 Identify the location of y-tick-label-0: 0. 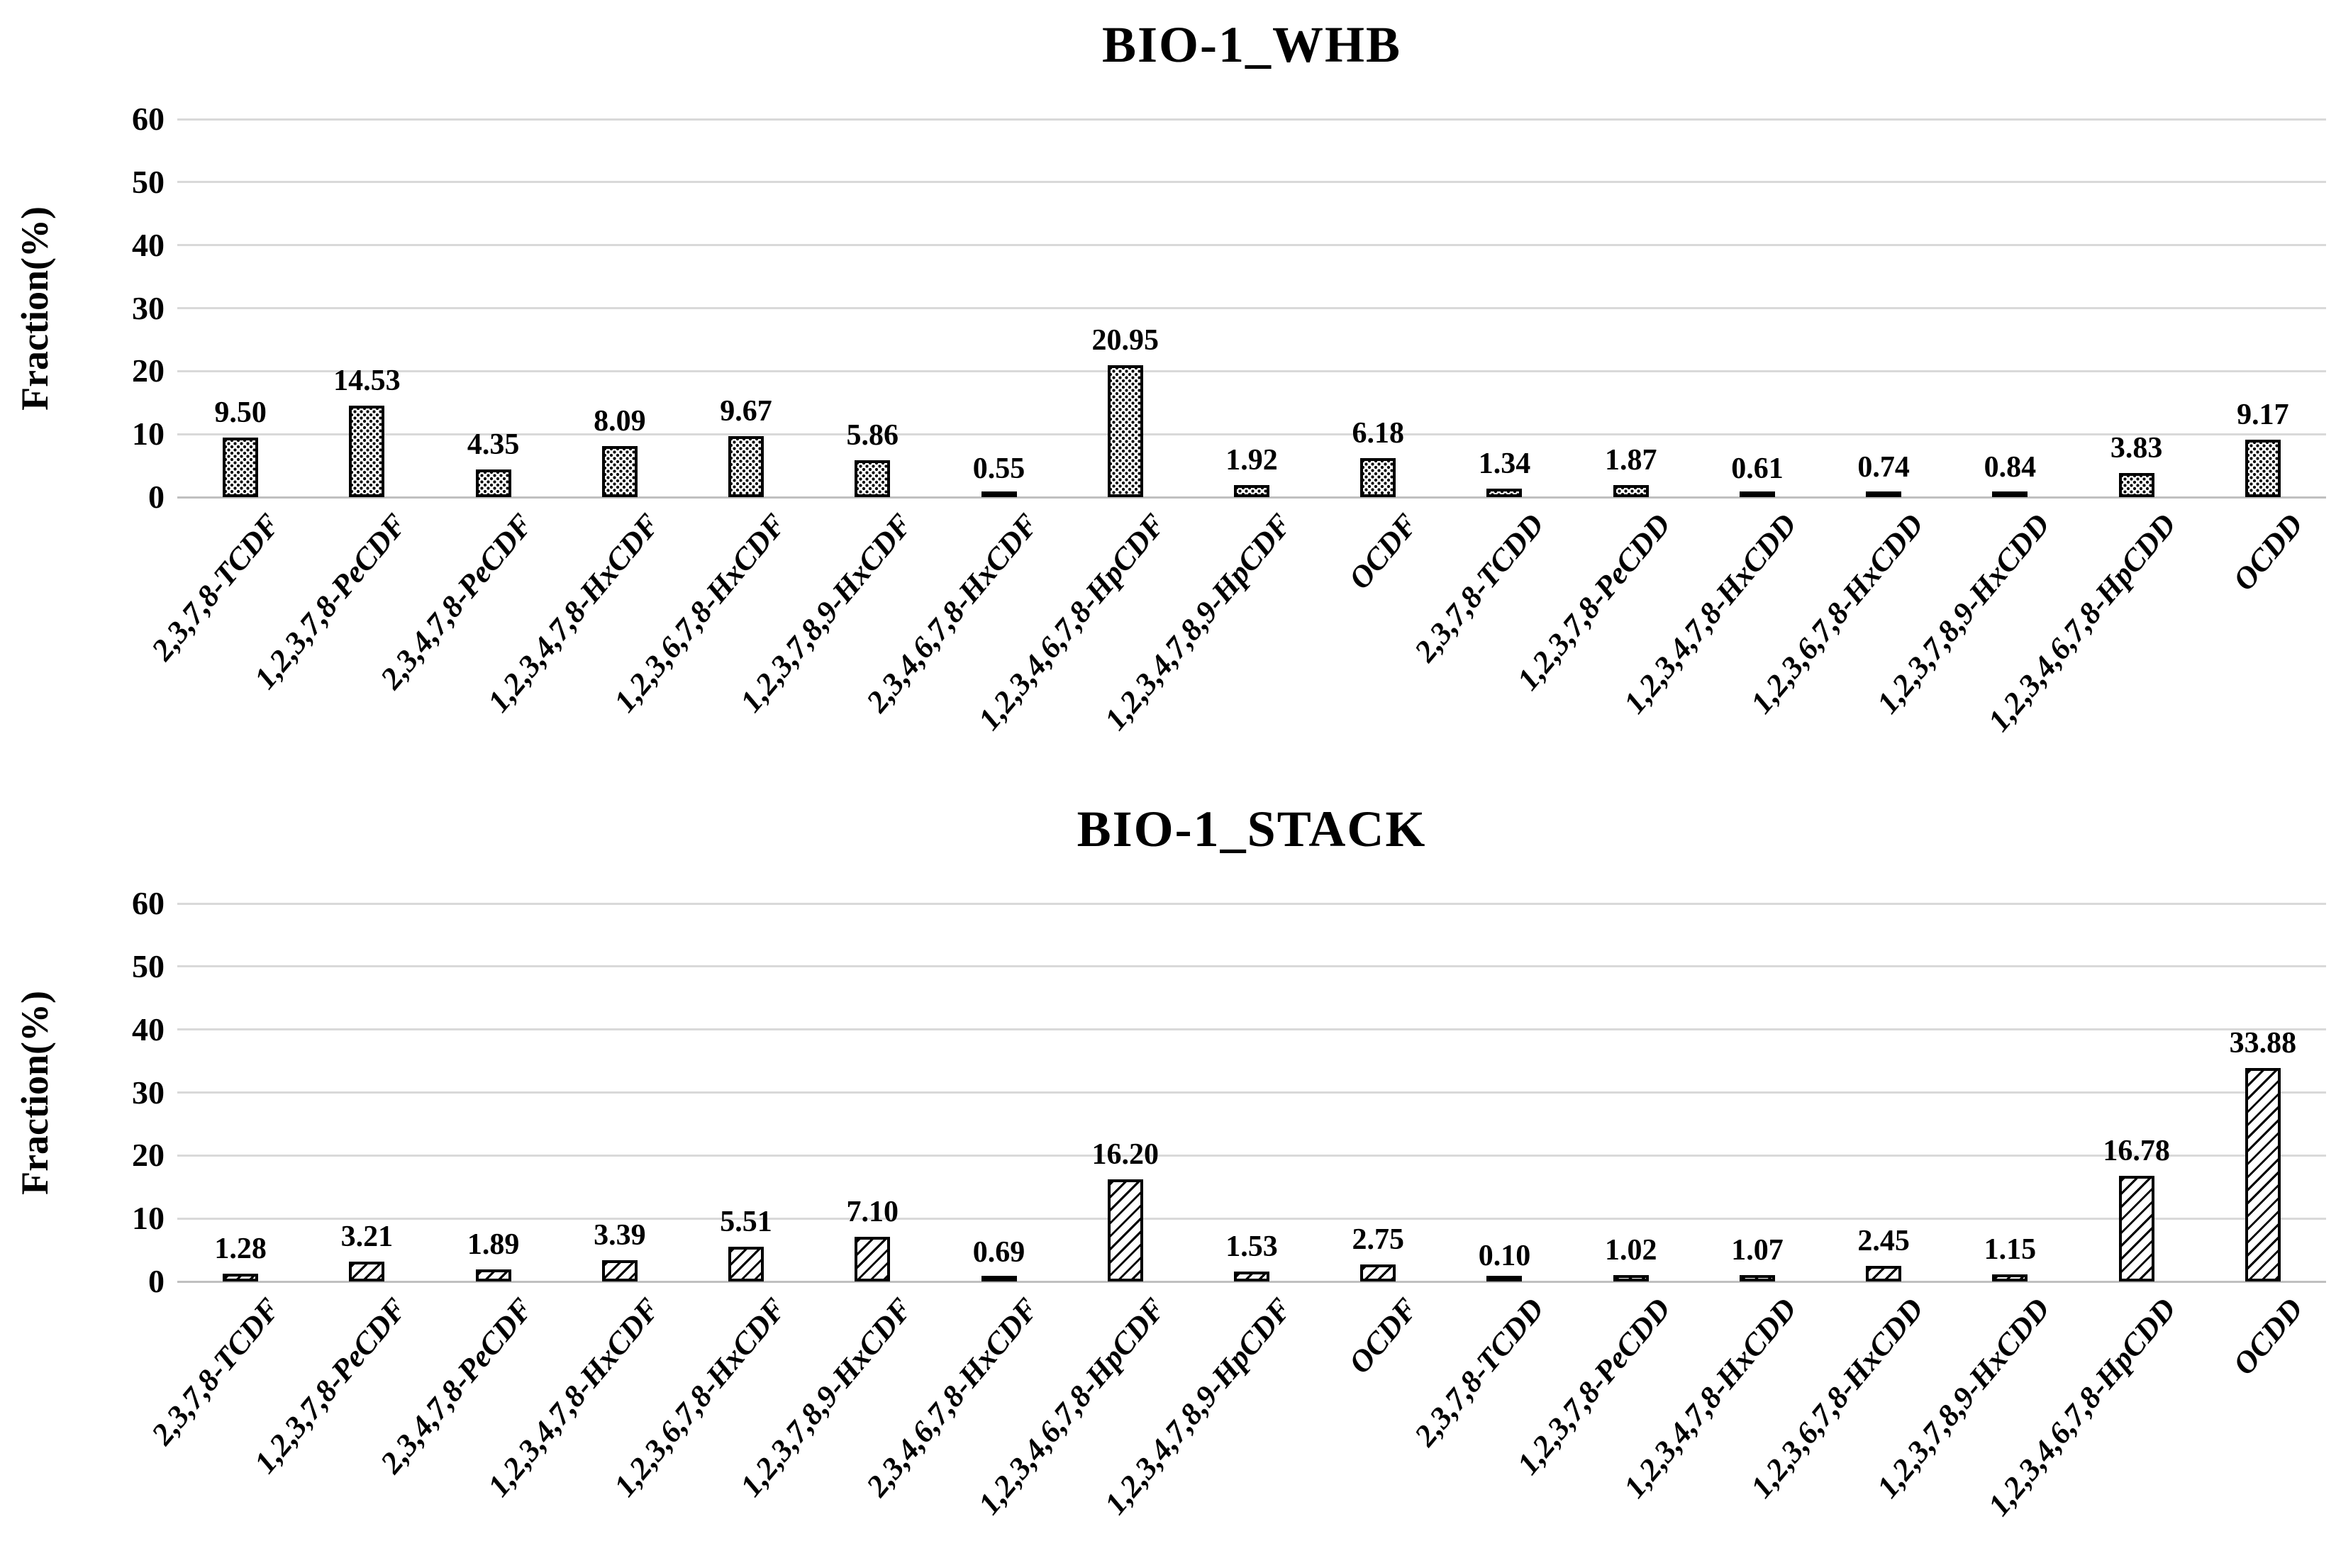
(156, 497).